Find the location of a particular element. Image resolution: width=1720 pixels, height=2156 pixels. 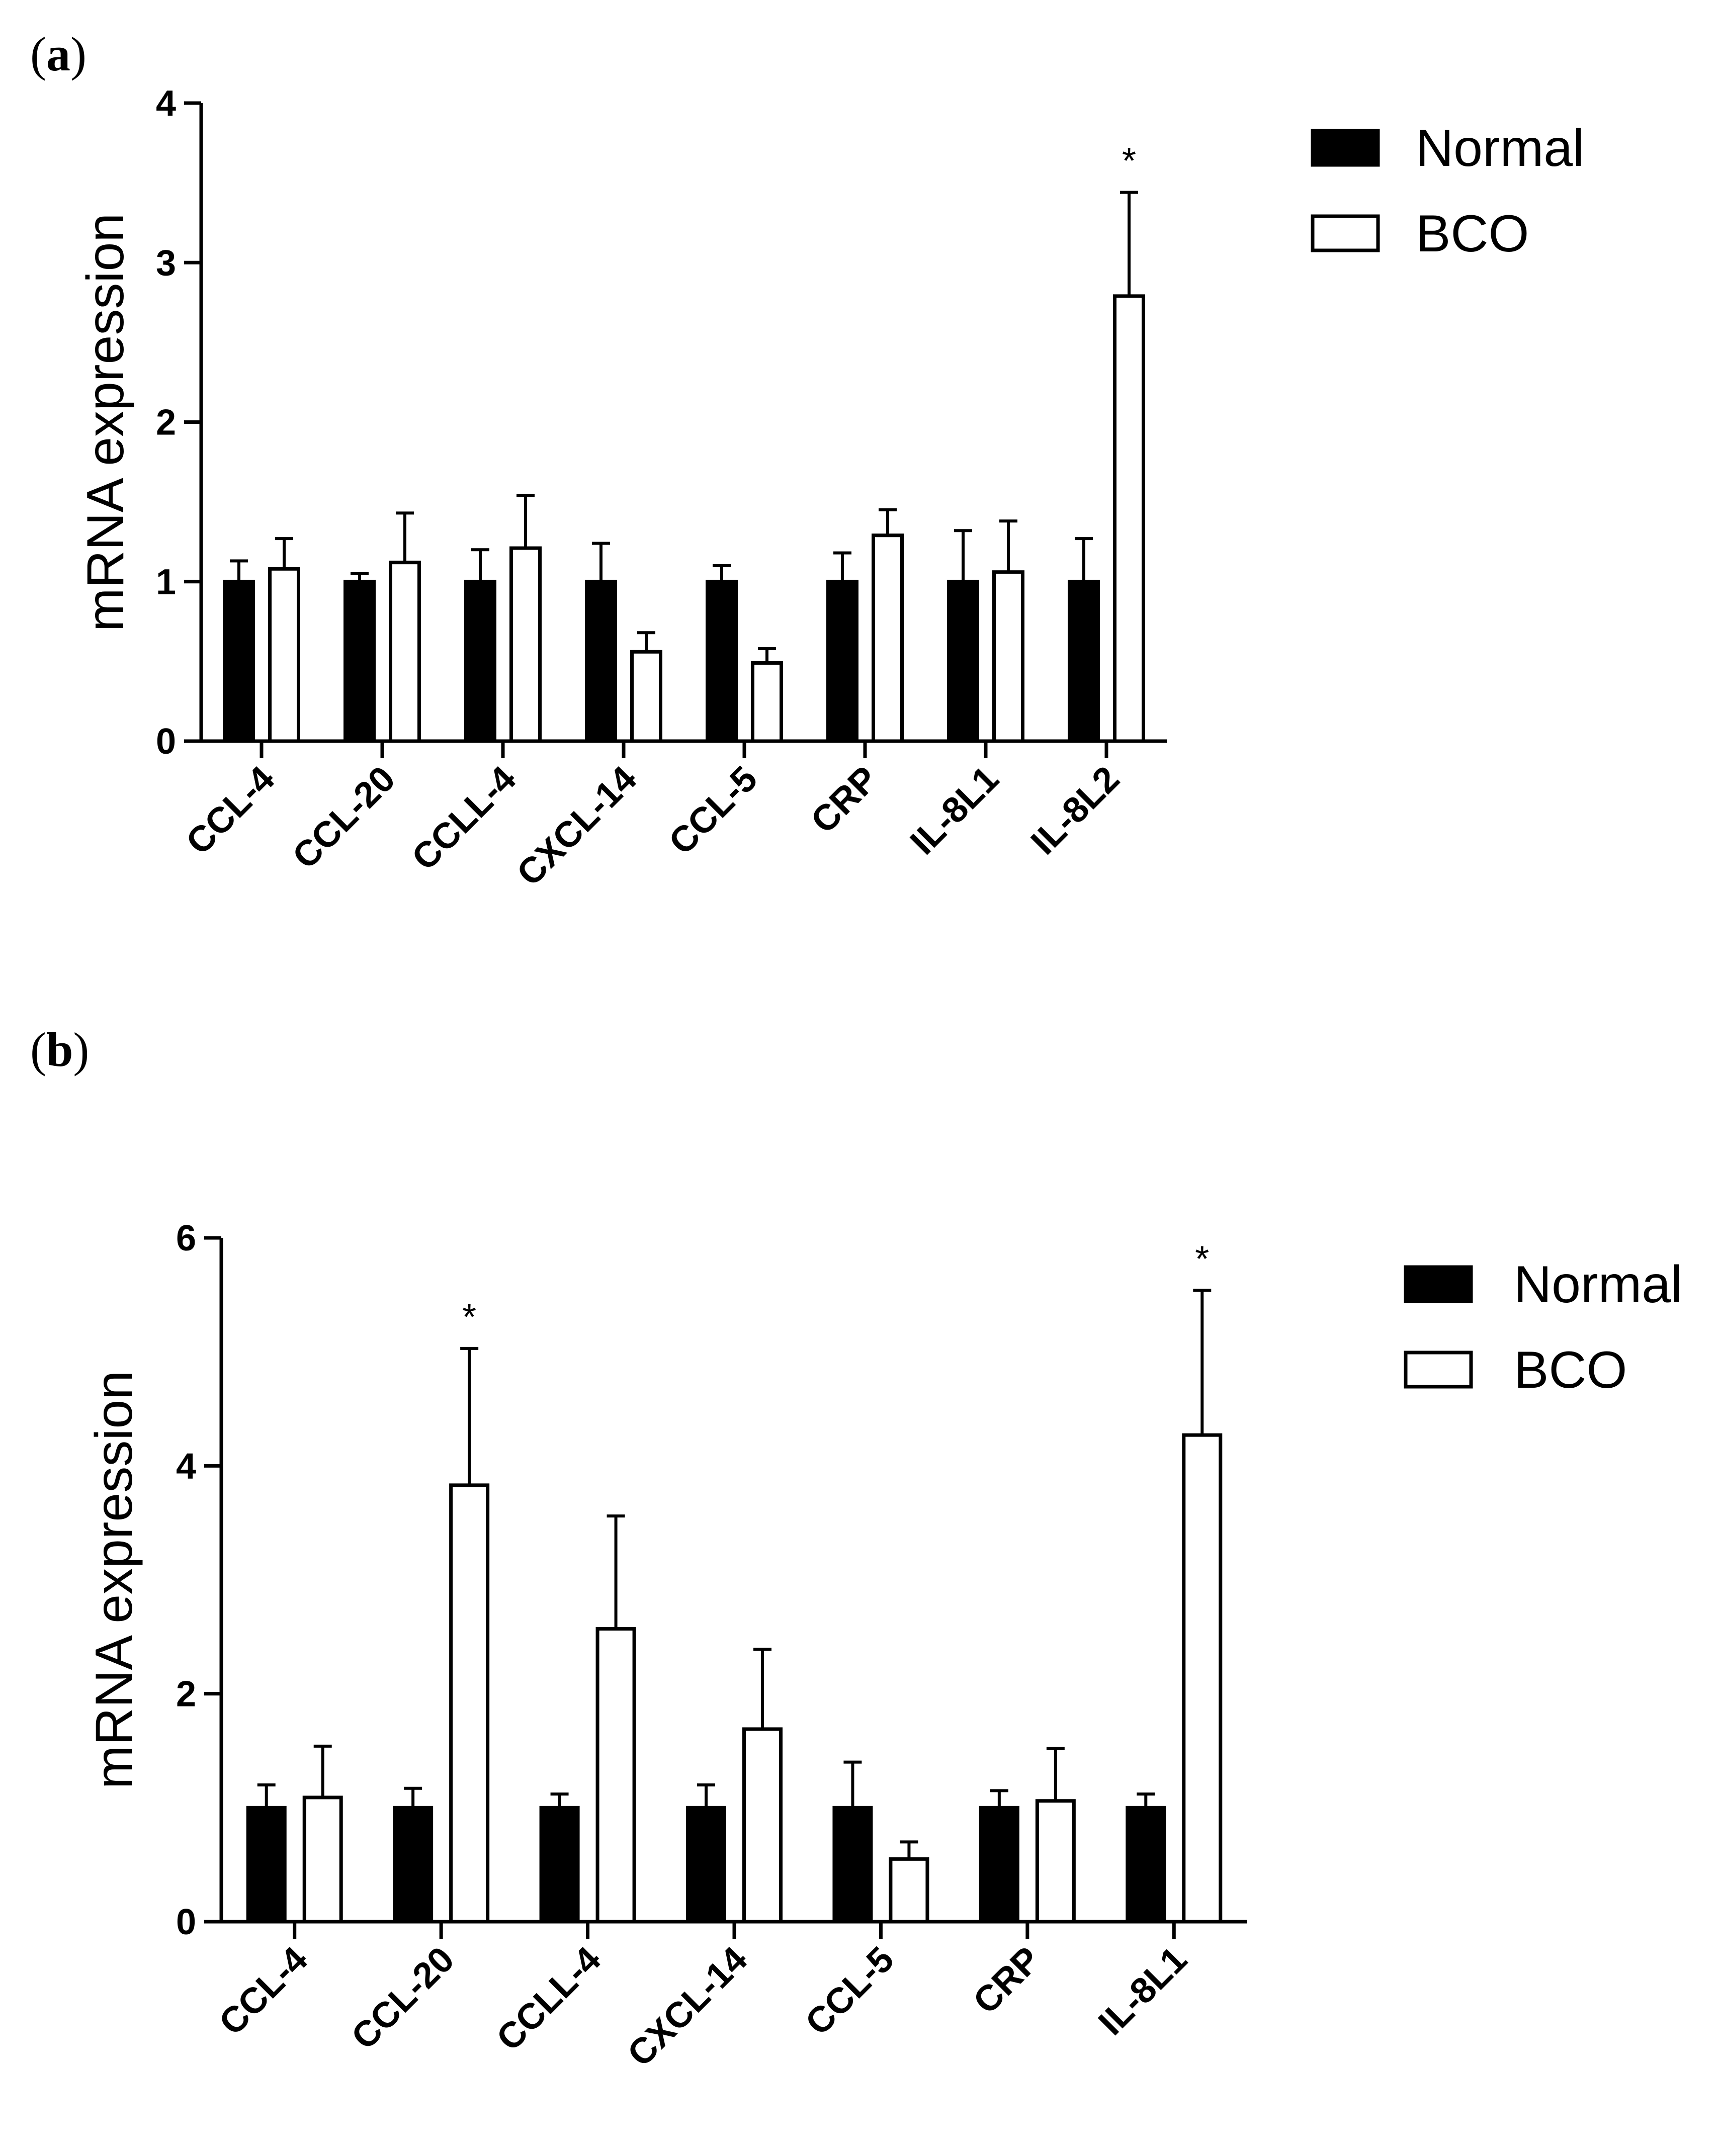

panel-label: (a) is located at coordinates (58, 54).